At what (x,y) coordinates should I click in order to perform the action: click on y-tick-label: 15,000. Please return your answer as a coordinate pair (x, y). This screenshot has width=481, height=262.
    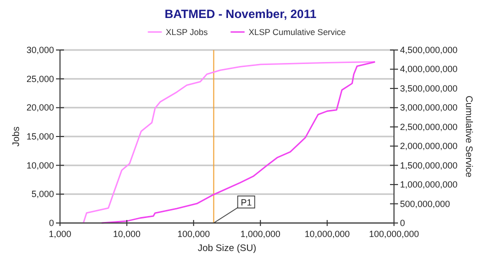
    Looking at the image, I should click on (40, 137).